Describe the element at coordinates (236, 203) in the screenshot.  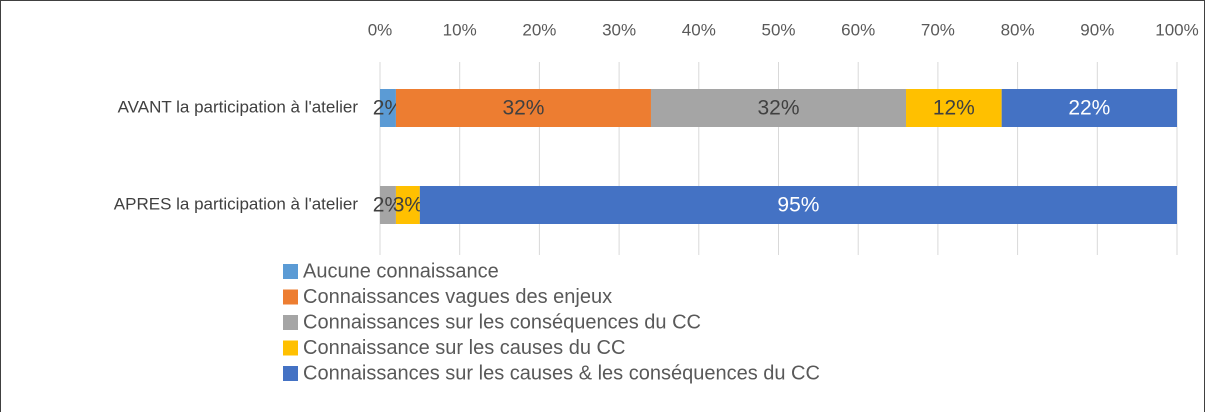
I see `category-label: APRES la participation à l'atelier` at that location.